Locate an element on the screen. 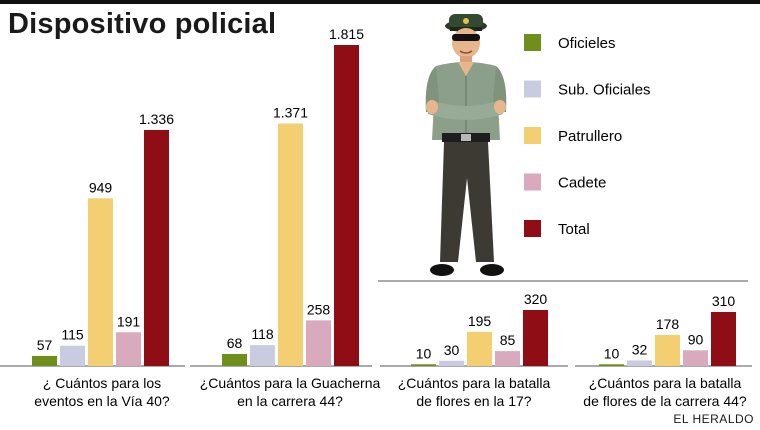 The height and width of the screenshot is (430, 760). legend-label: Cadete is located at coordinates (582, 183).